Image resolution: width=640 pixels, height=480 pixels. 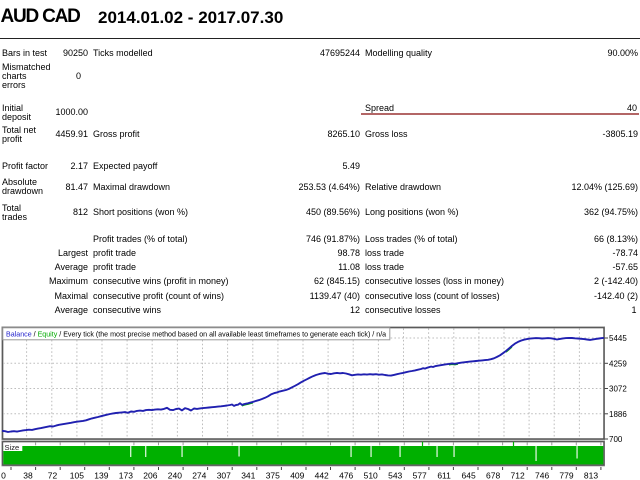 What do you see at coordinates (346, 475) in the screenshot?
I see `svg-text: 476` at bounding box center [346, 475].